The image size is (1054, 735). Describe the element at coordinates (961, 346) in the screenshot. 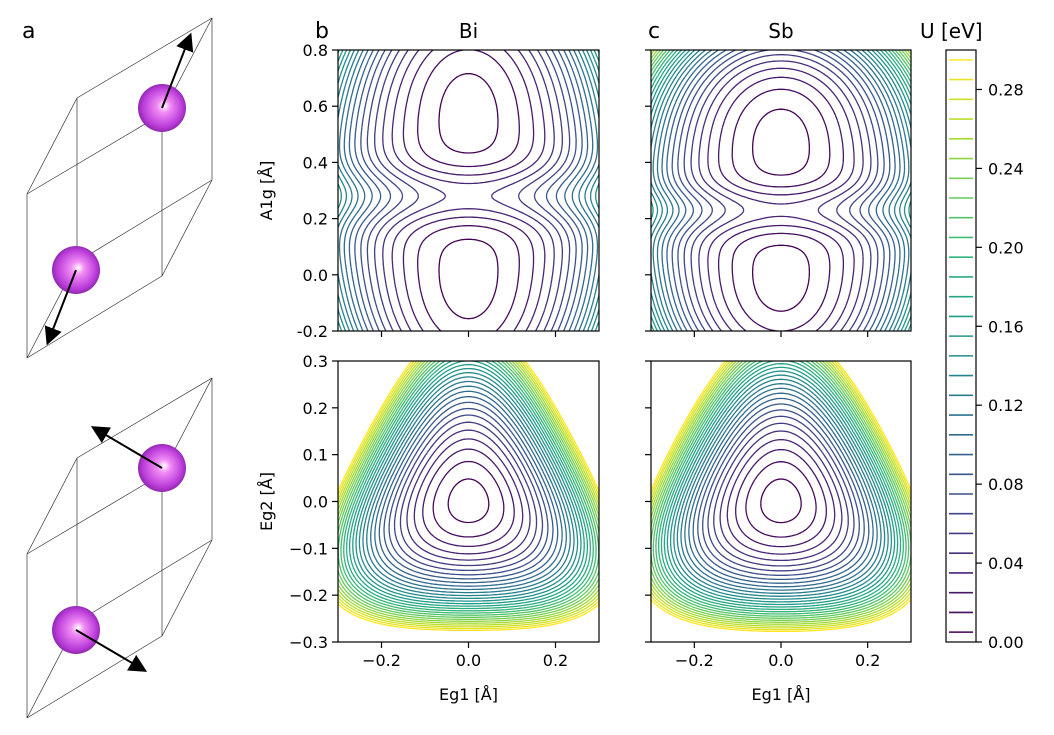

I see `colorbar-frame` at that location.